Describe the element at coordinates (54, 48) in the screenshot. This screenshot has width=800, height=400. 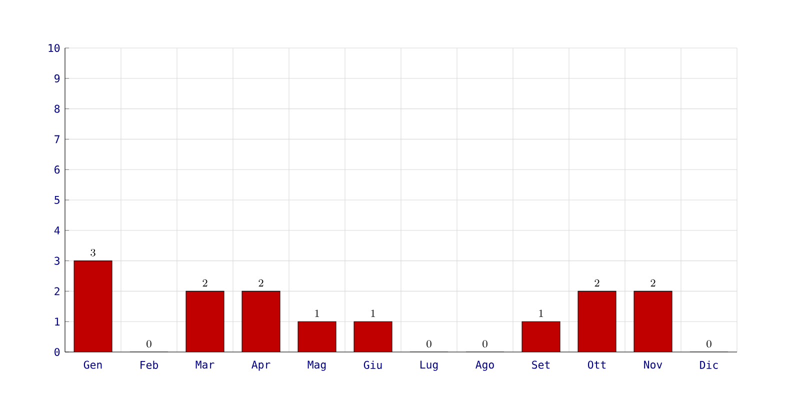
I see `y-tick-label: 10` at that location.